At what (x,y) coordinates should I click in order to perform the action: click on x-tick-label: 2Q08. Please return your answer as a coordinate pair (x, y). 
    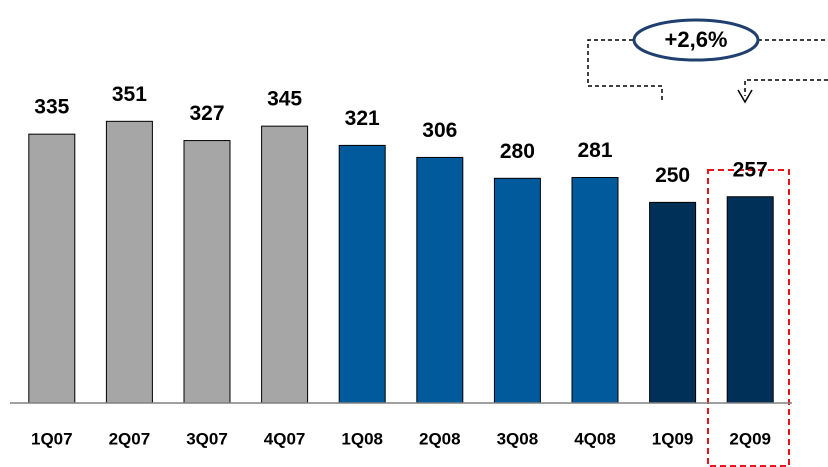
    Looking at the image, I should click on (440, 438).